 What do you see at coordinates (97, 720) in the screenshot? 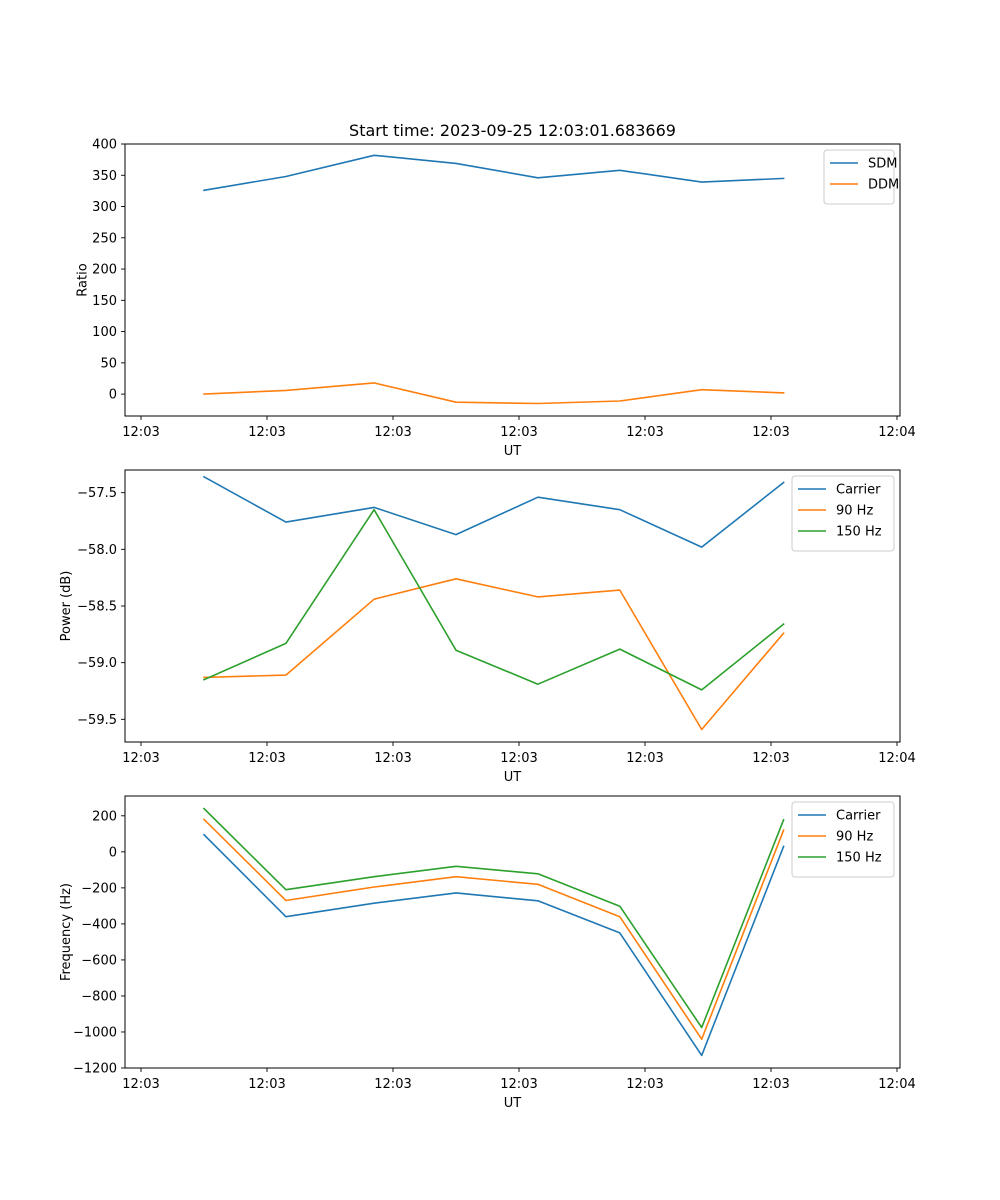
I see `y-tick-label: −59.5` at bounding box center [97, 720].